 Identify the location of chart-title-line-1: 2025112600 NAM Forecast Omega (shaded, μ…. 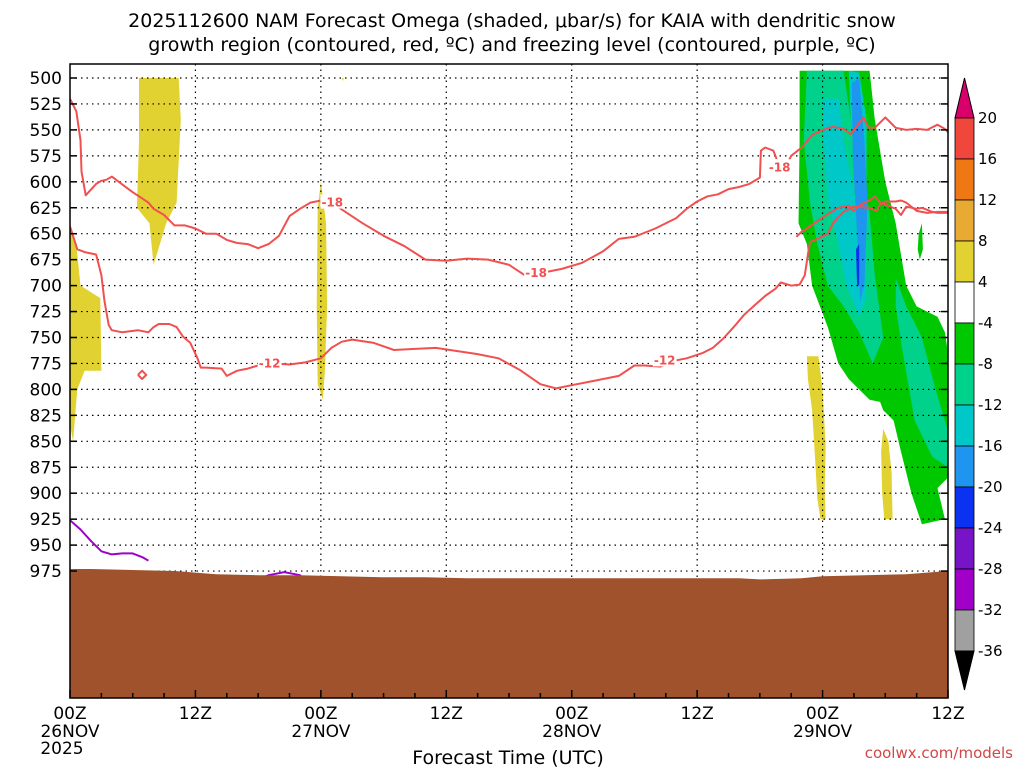
(512, 21).